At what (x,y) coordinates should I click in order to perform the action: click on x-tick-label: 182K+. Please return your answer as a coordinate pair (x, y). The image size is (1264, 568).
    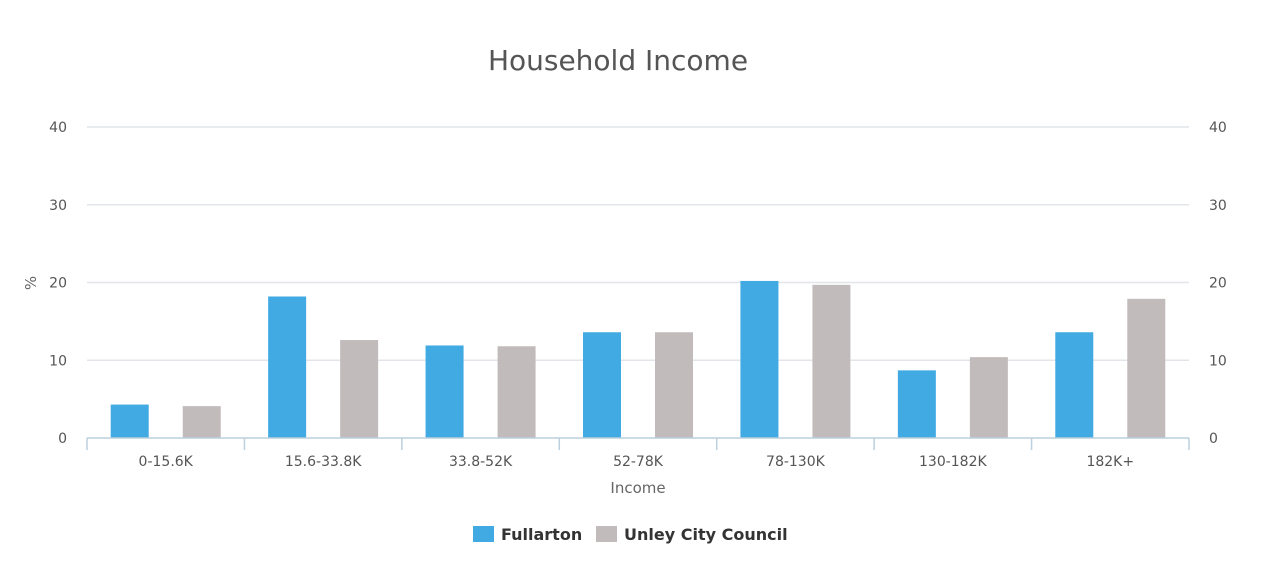
    Looking at the image, I should click on (1110, 462).